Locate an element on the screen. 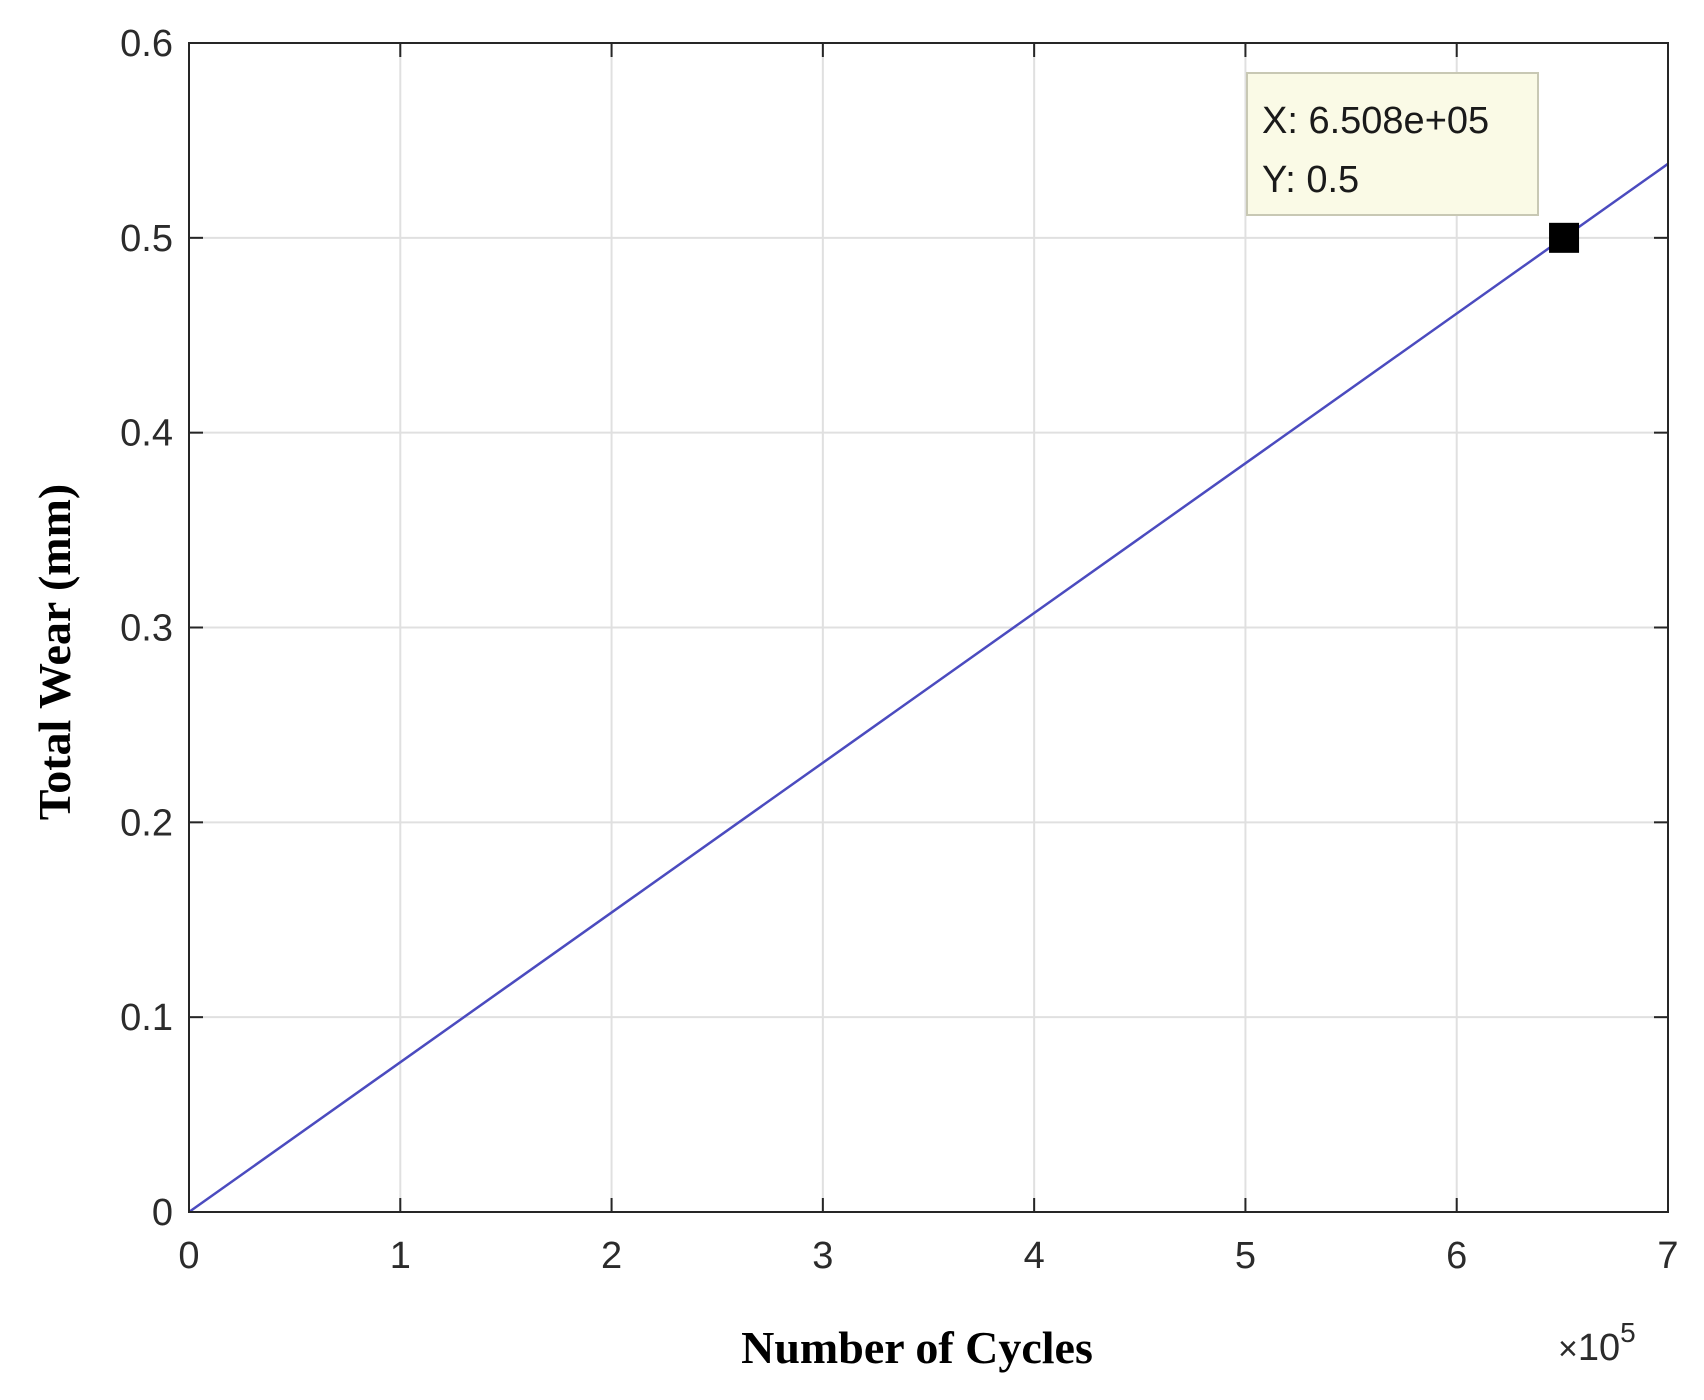  x-tick-label: 2 is located at coordinates (611, 1256).